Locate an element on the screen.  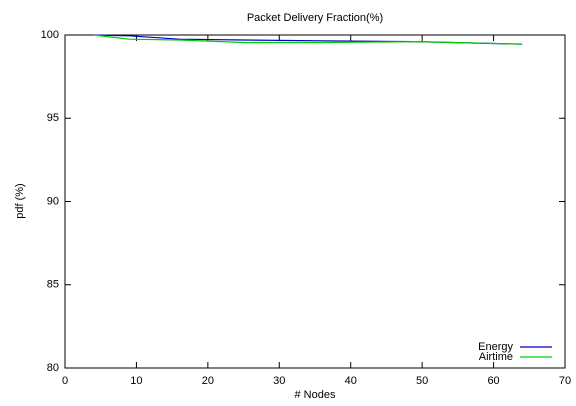
y-tick-label: 80 is located at coordinates (53, 368).